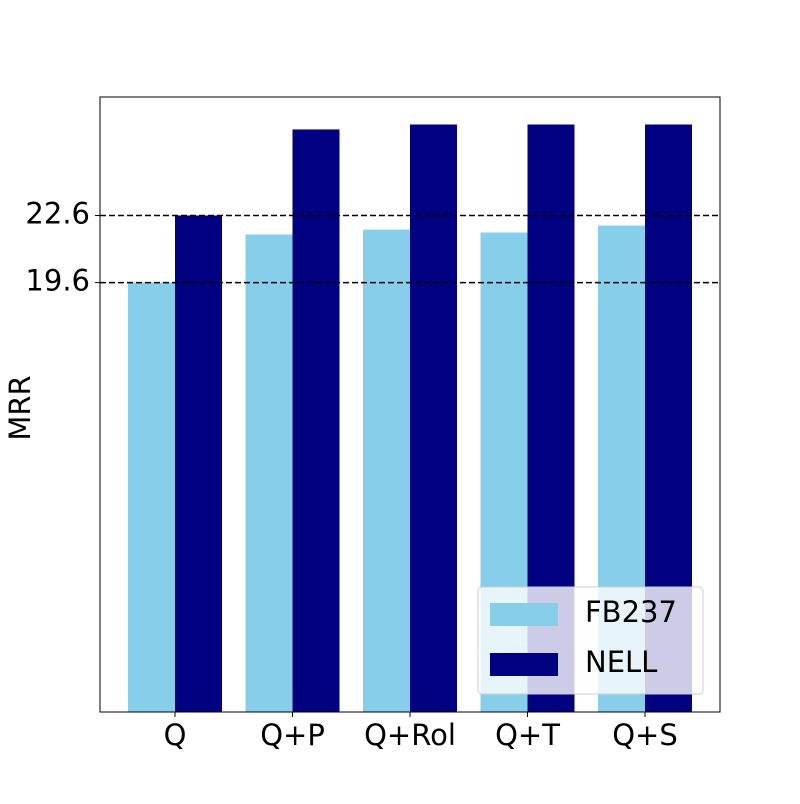  Describe the element at coordinates (631, 612) in the screenshot. I see `legend-label: FB237` at that location.